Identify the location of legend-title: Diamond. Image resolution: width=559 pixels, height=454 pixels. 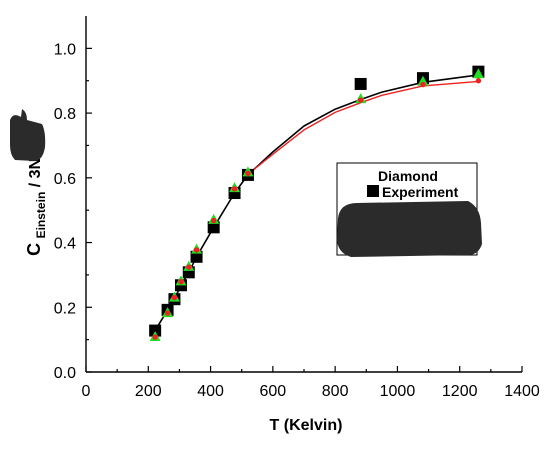
(408, 176).